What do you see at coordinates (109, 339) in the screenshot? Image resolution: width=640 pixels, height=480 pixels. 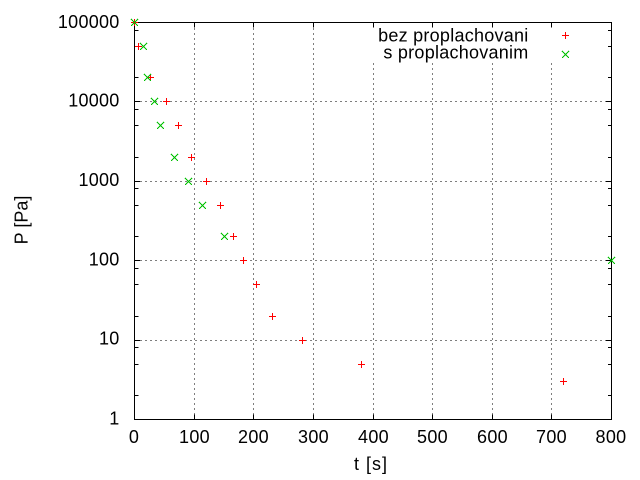 I see `svg-text: 10` at bounding box center [109, 339].